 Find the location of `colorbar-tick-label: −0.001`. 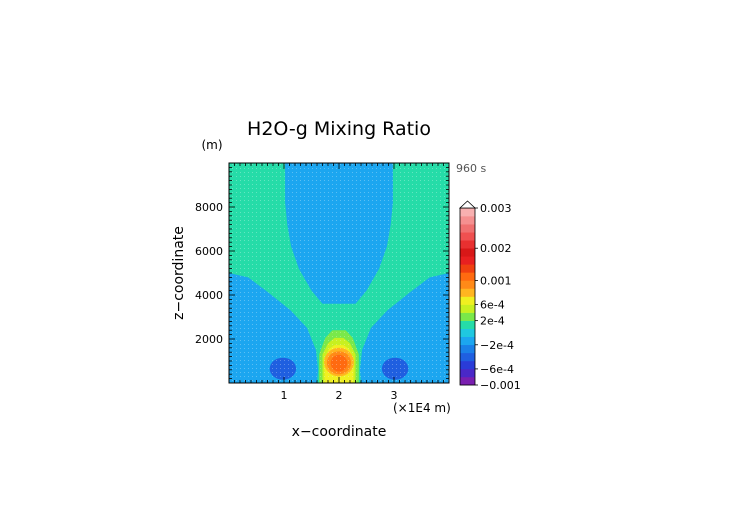

colorbar-tick-label: −0.001 is located at coordinates (500, 385).